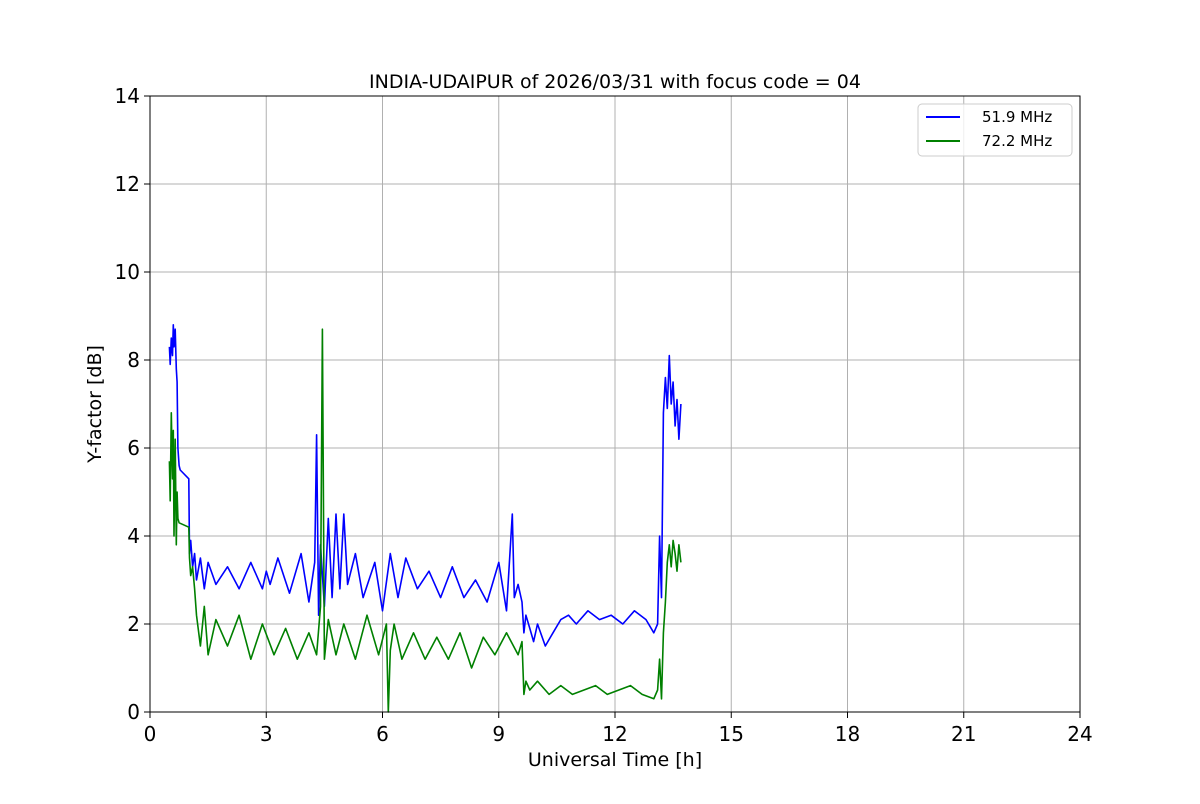 The image size is (1200, 804). I want to click on legend-label-series-1: 51.9 MHz, so click(1017, 117).